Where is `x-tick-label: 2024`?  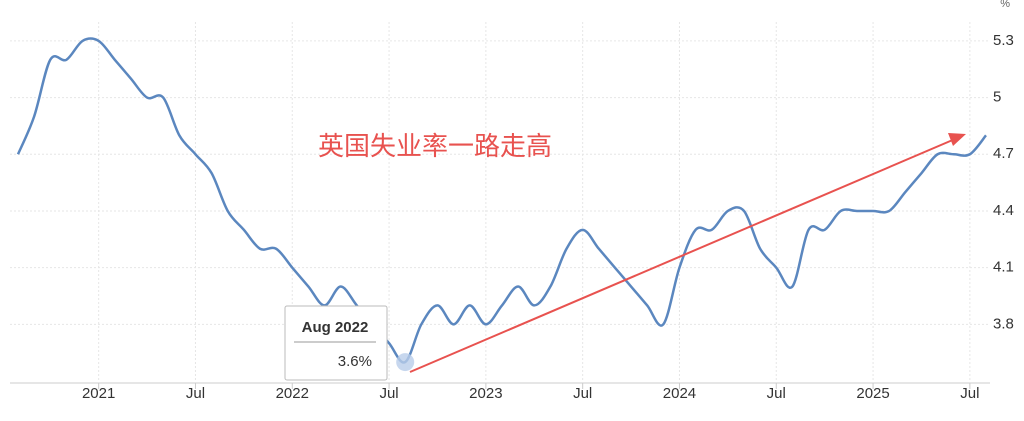 x-tick-label: 2024 is located at coordinates (679, 393).